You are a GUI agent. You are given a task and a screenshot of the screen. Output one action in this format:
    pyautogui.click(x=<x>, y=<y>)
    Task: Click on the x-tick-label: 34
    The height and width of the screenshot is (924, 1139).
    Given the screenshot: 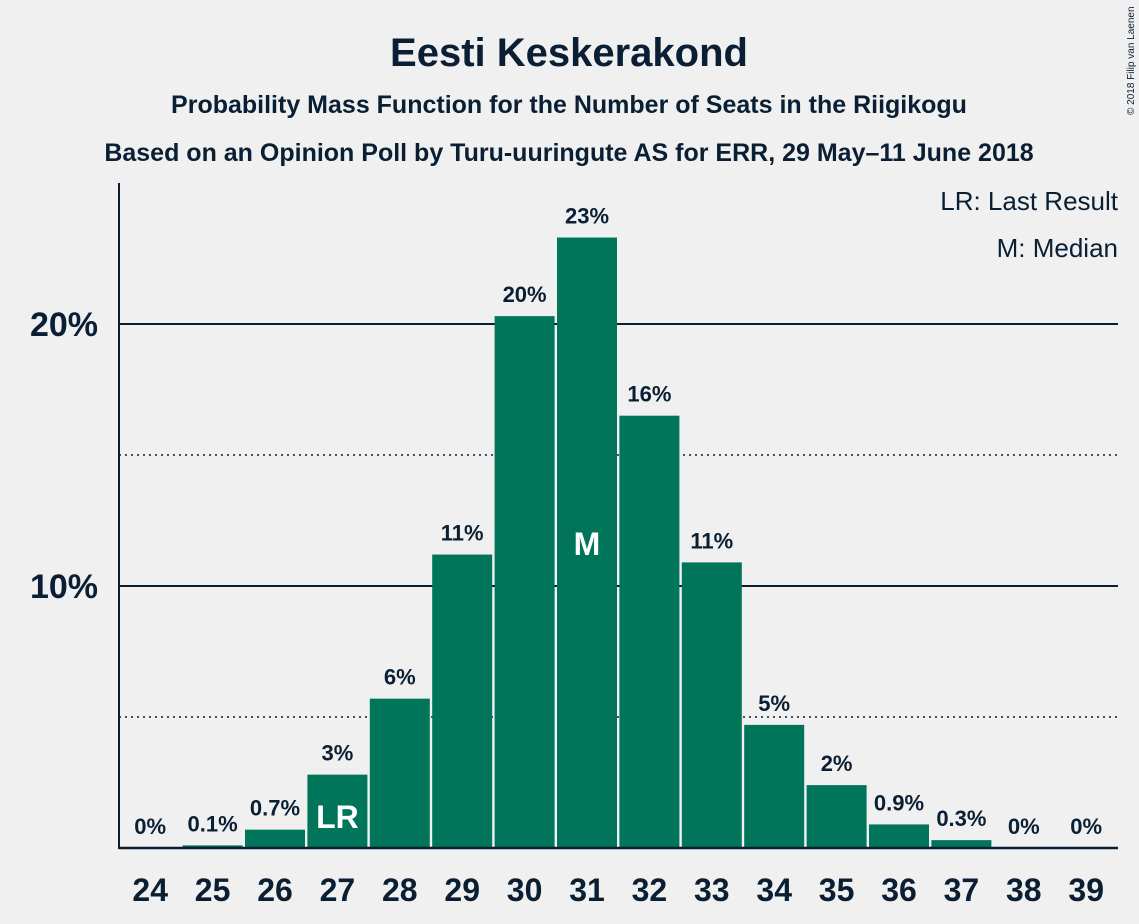 What is the action you would take?
    pyautogui.click(x=774, y=890)
    